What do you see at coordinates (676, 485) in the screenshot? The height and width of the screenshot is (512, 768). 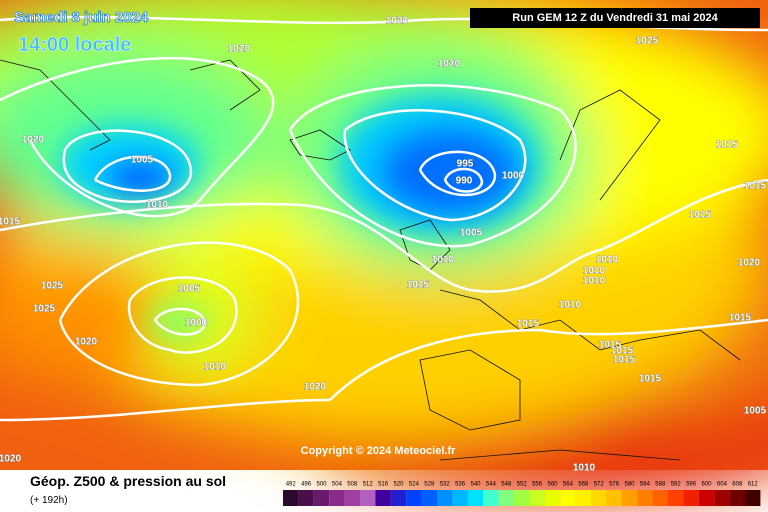 I see `scale-label: 592` at bounding box center [676, 485].